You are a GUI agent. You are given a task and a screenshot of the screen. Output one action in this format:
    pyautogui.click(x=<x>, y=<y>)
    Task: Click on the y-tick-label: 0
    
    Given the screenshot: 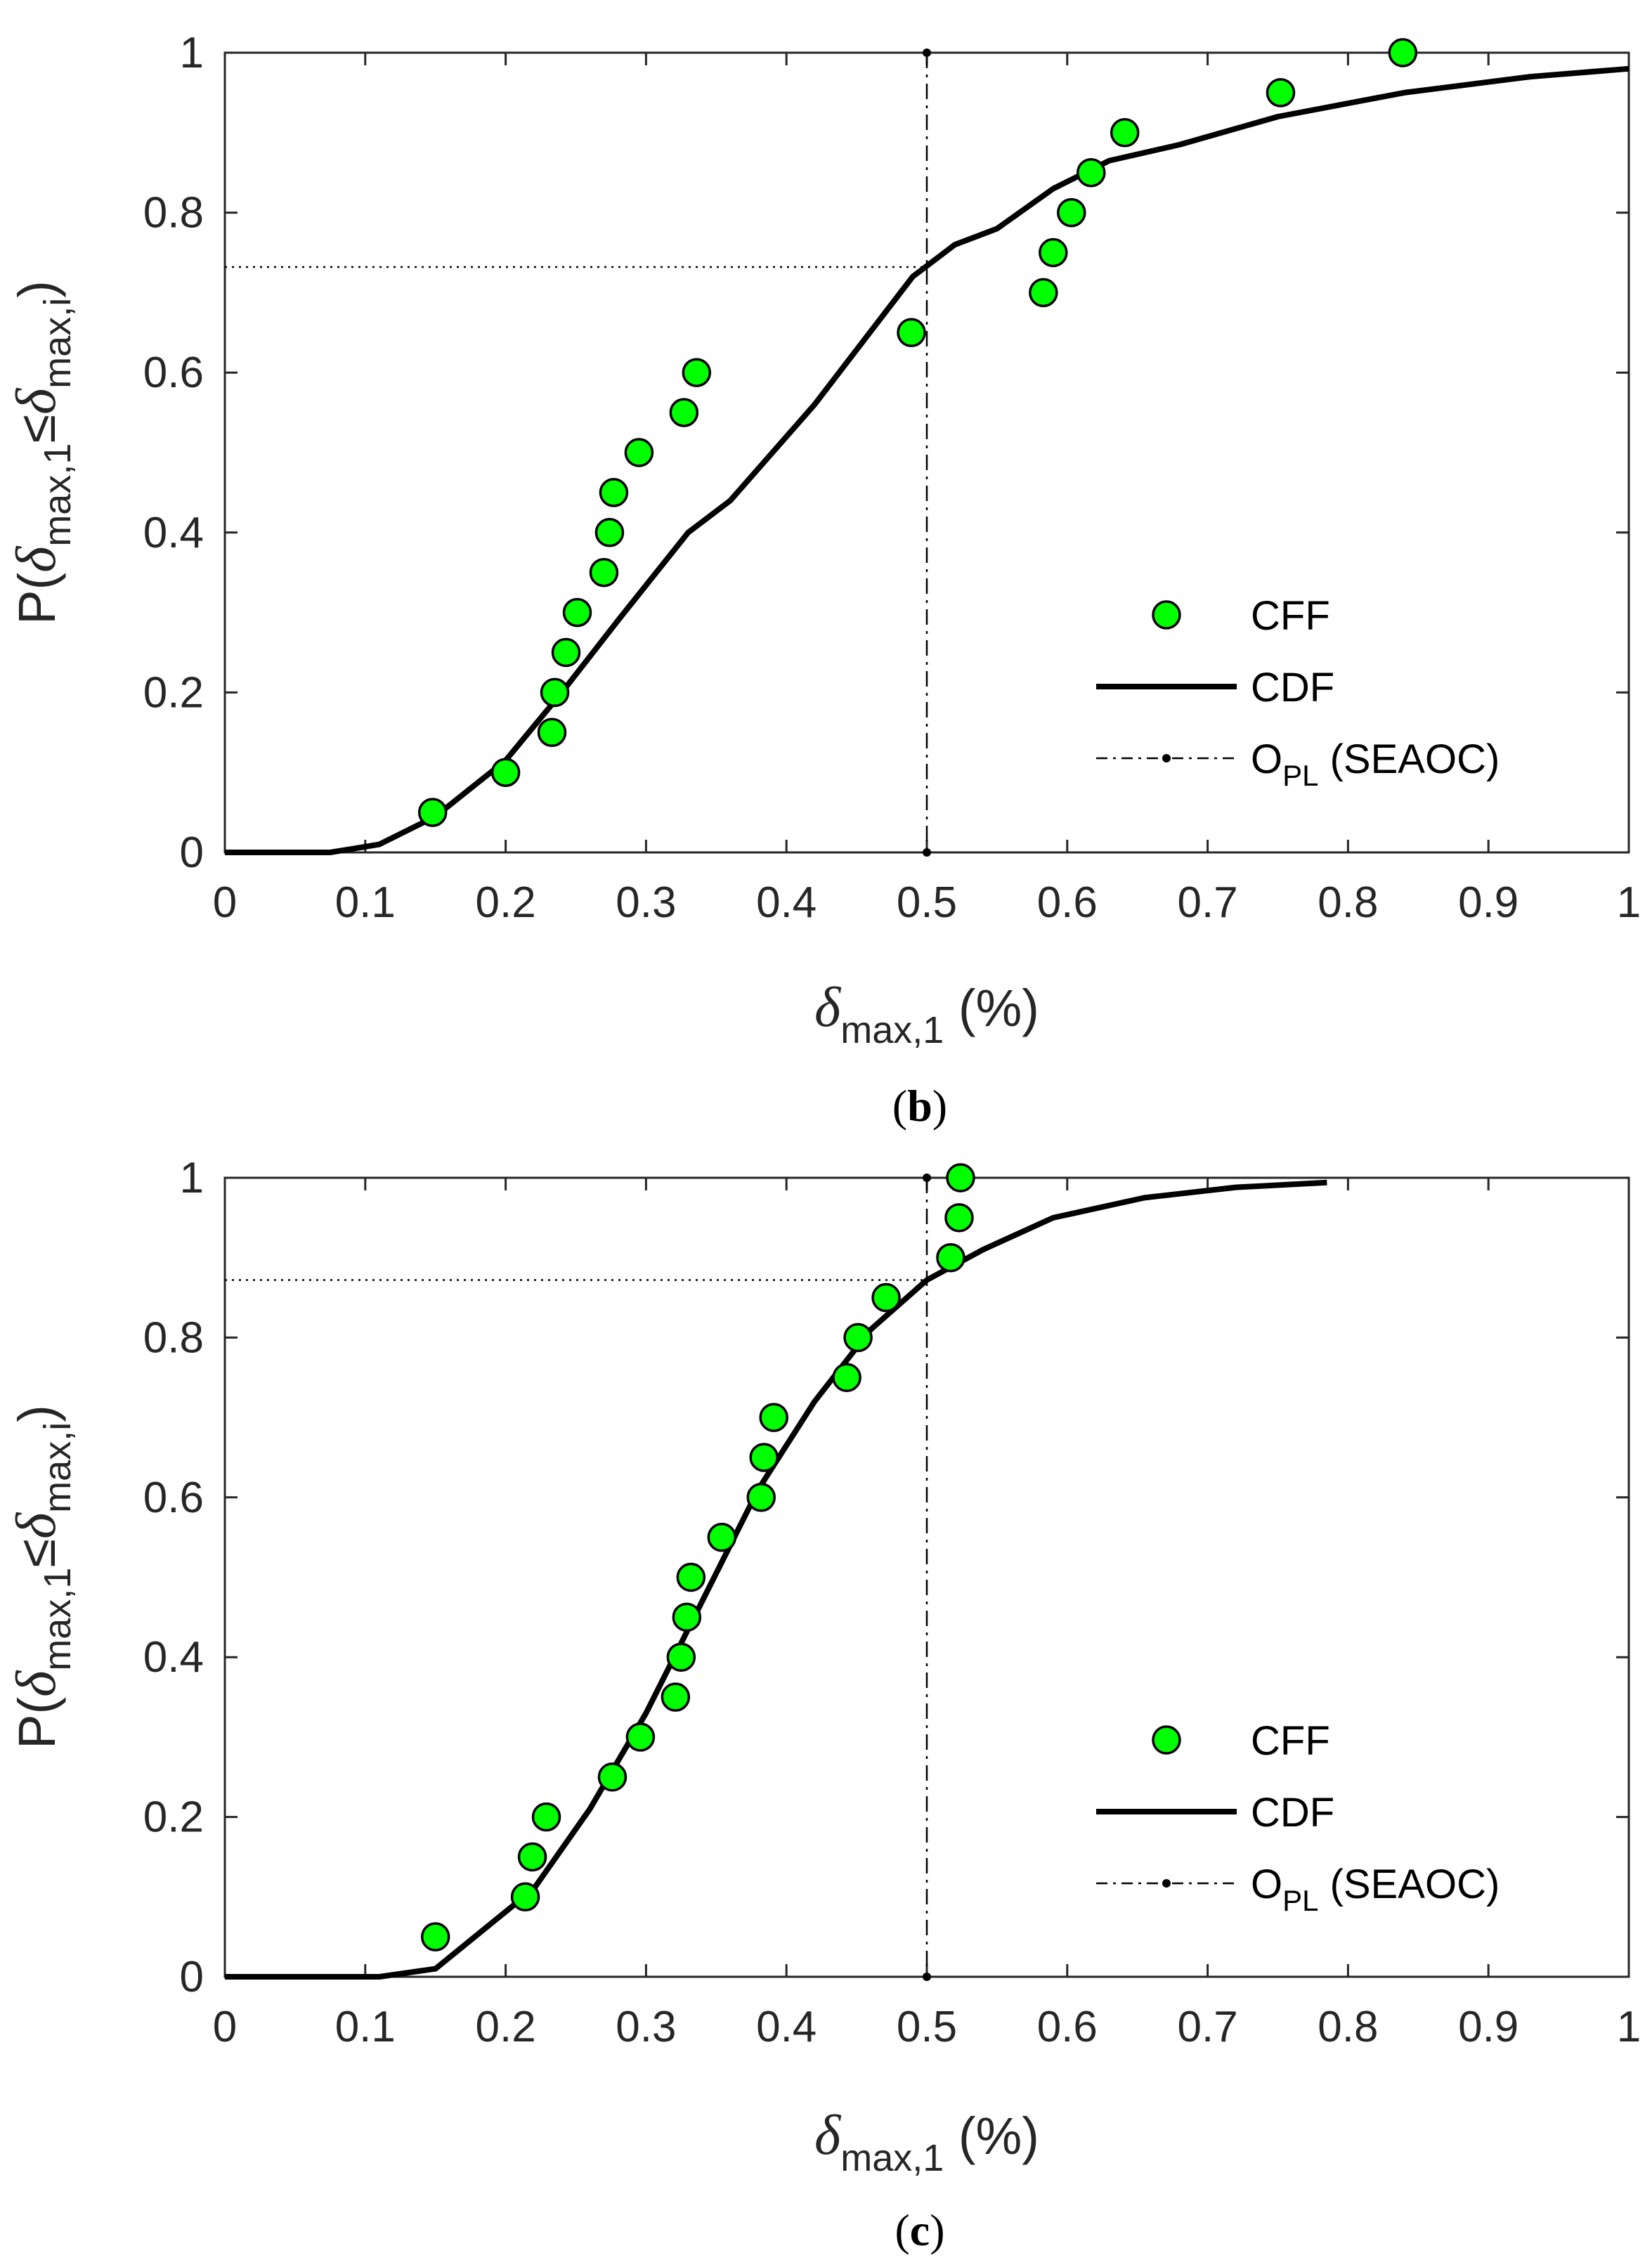 What is the action you would take?
    pyautogui.click(x=192, y=853)
    